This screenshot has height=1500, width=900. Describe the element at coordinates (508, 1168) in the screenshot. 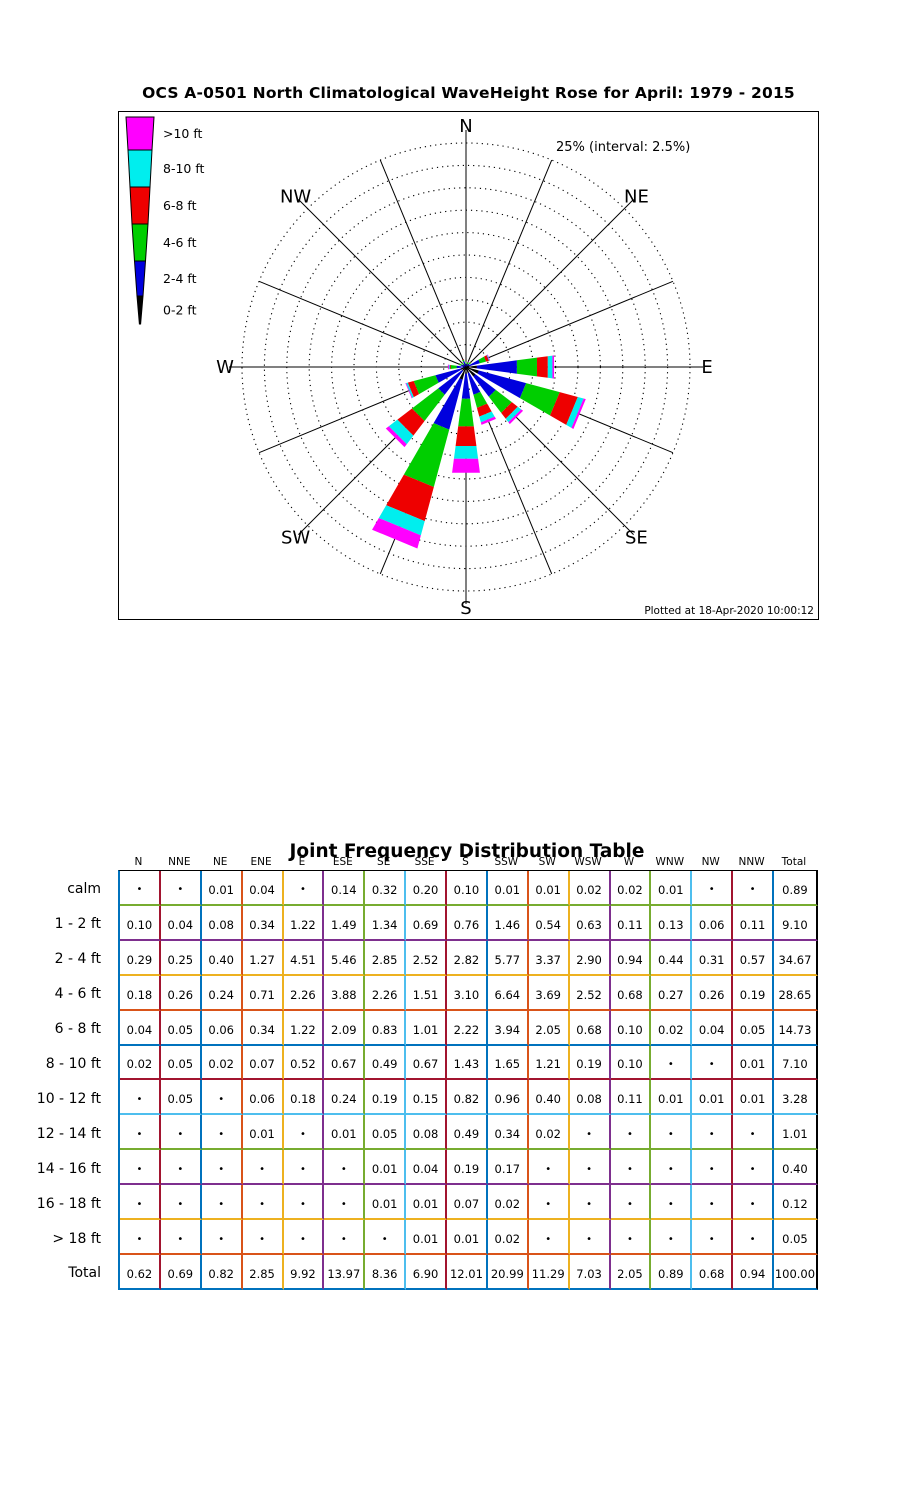

I see `table-cell-14 - 16 ft-SSW: 0.17` at that location.